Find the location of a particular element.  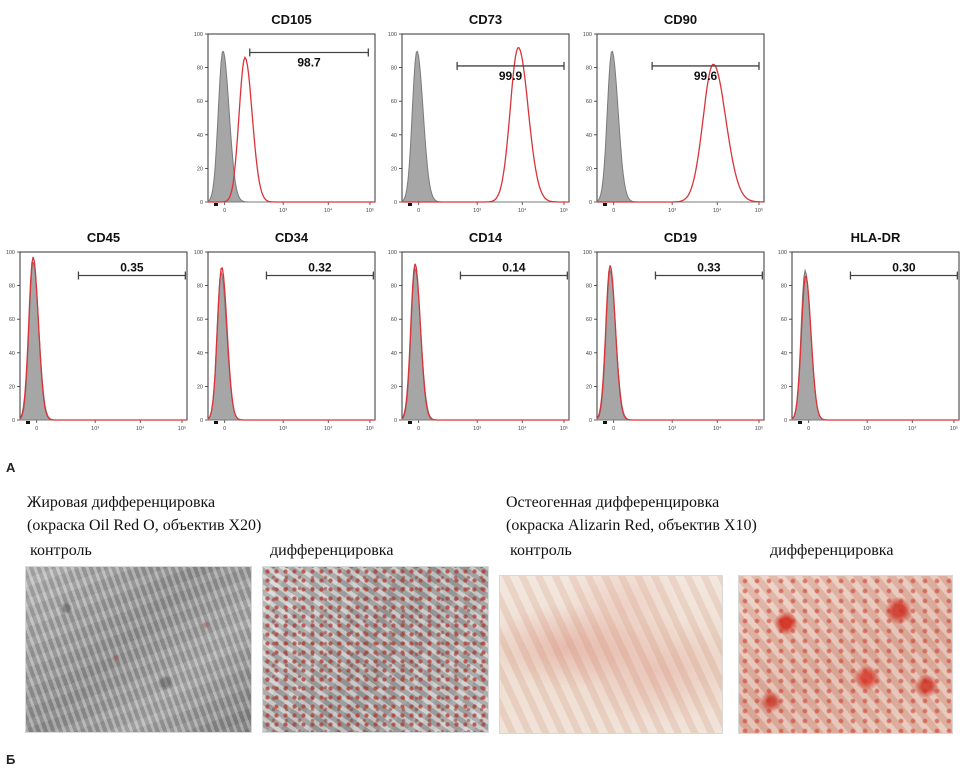

gate-value-label: 0.30 is located at coordinates (904, 268).